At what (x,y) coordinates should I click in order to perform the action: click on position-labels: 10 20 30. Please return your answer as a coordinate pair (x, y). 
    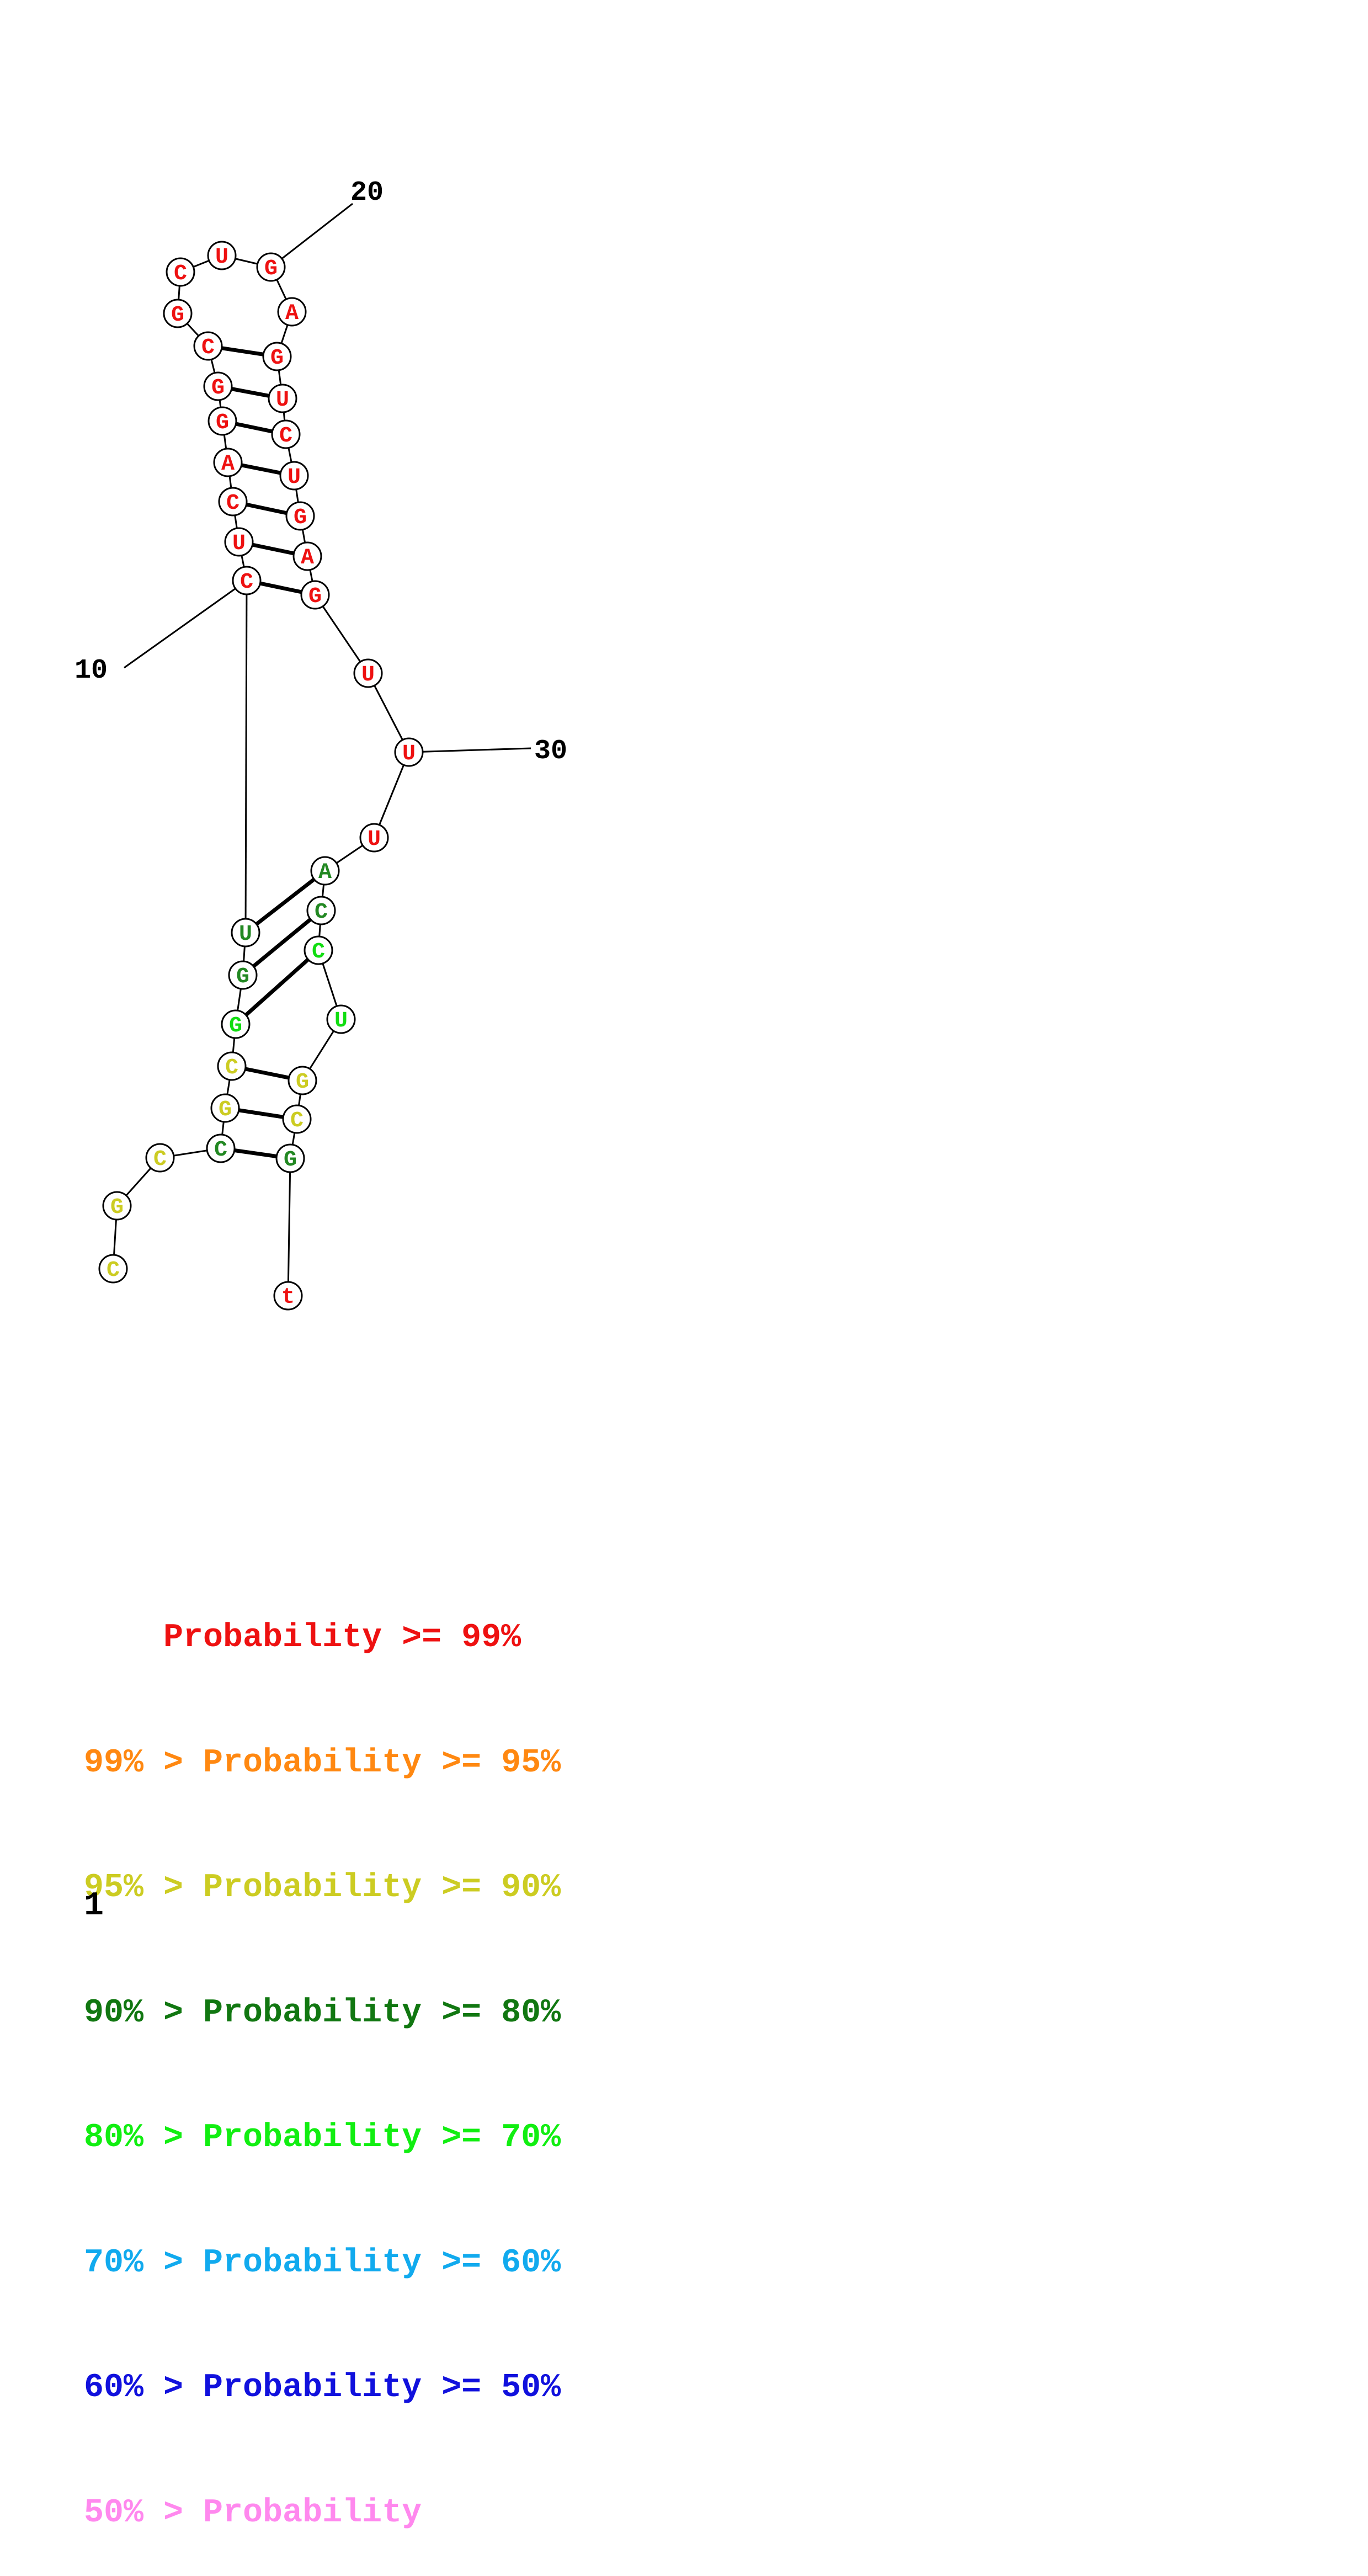
    Looking at the image, I should click on (320, 472).